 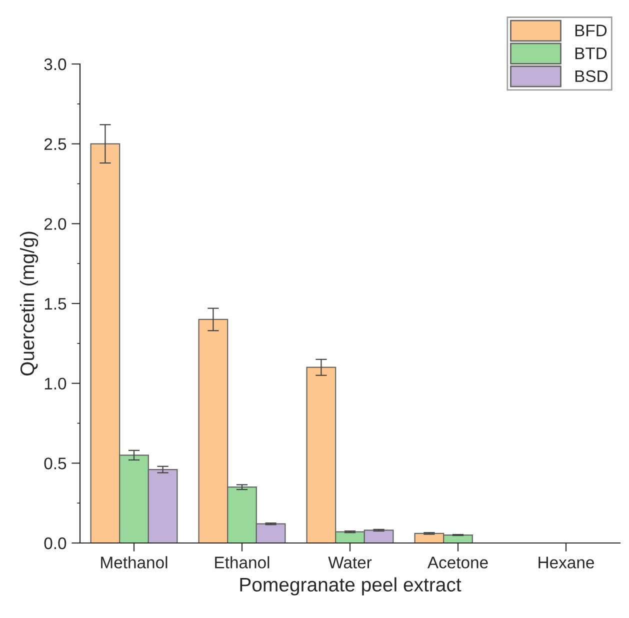 I want to click on x-axis-title: Pomegranate peel extract, so click(x=351, y=586).